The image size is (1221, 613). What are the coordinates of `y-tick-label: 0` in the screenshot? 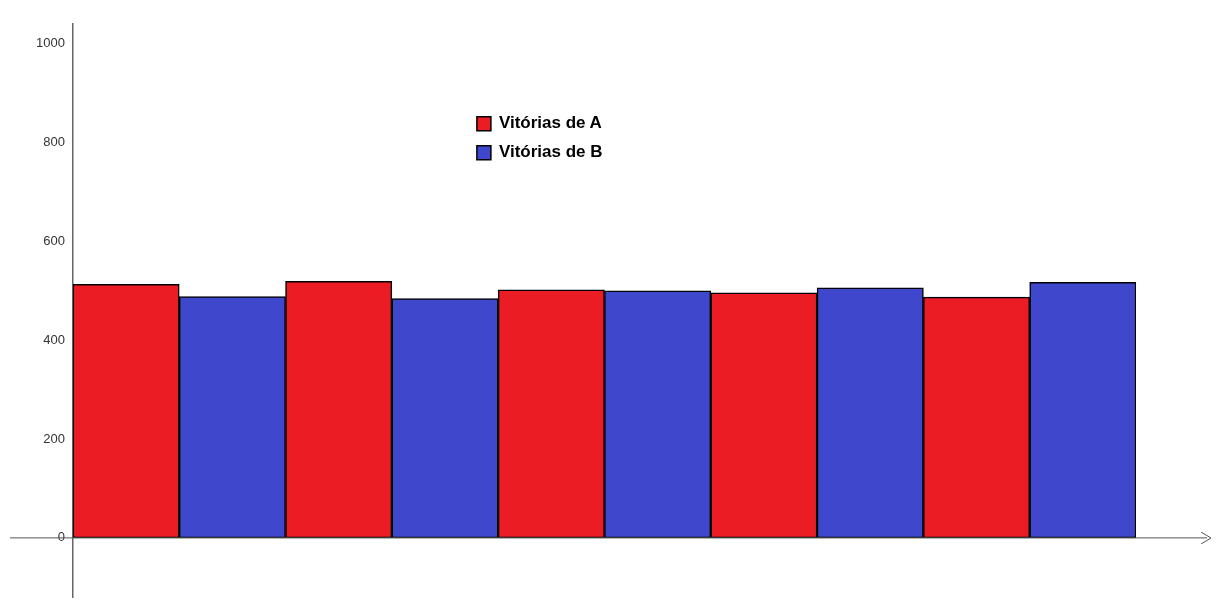 It's located at (61, 537).